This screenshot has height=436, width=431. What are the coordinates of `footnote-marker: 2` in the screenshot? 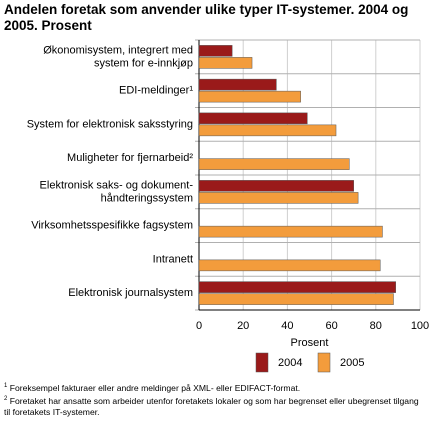 It's located at (6, 398).